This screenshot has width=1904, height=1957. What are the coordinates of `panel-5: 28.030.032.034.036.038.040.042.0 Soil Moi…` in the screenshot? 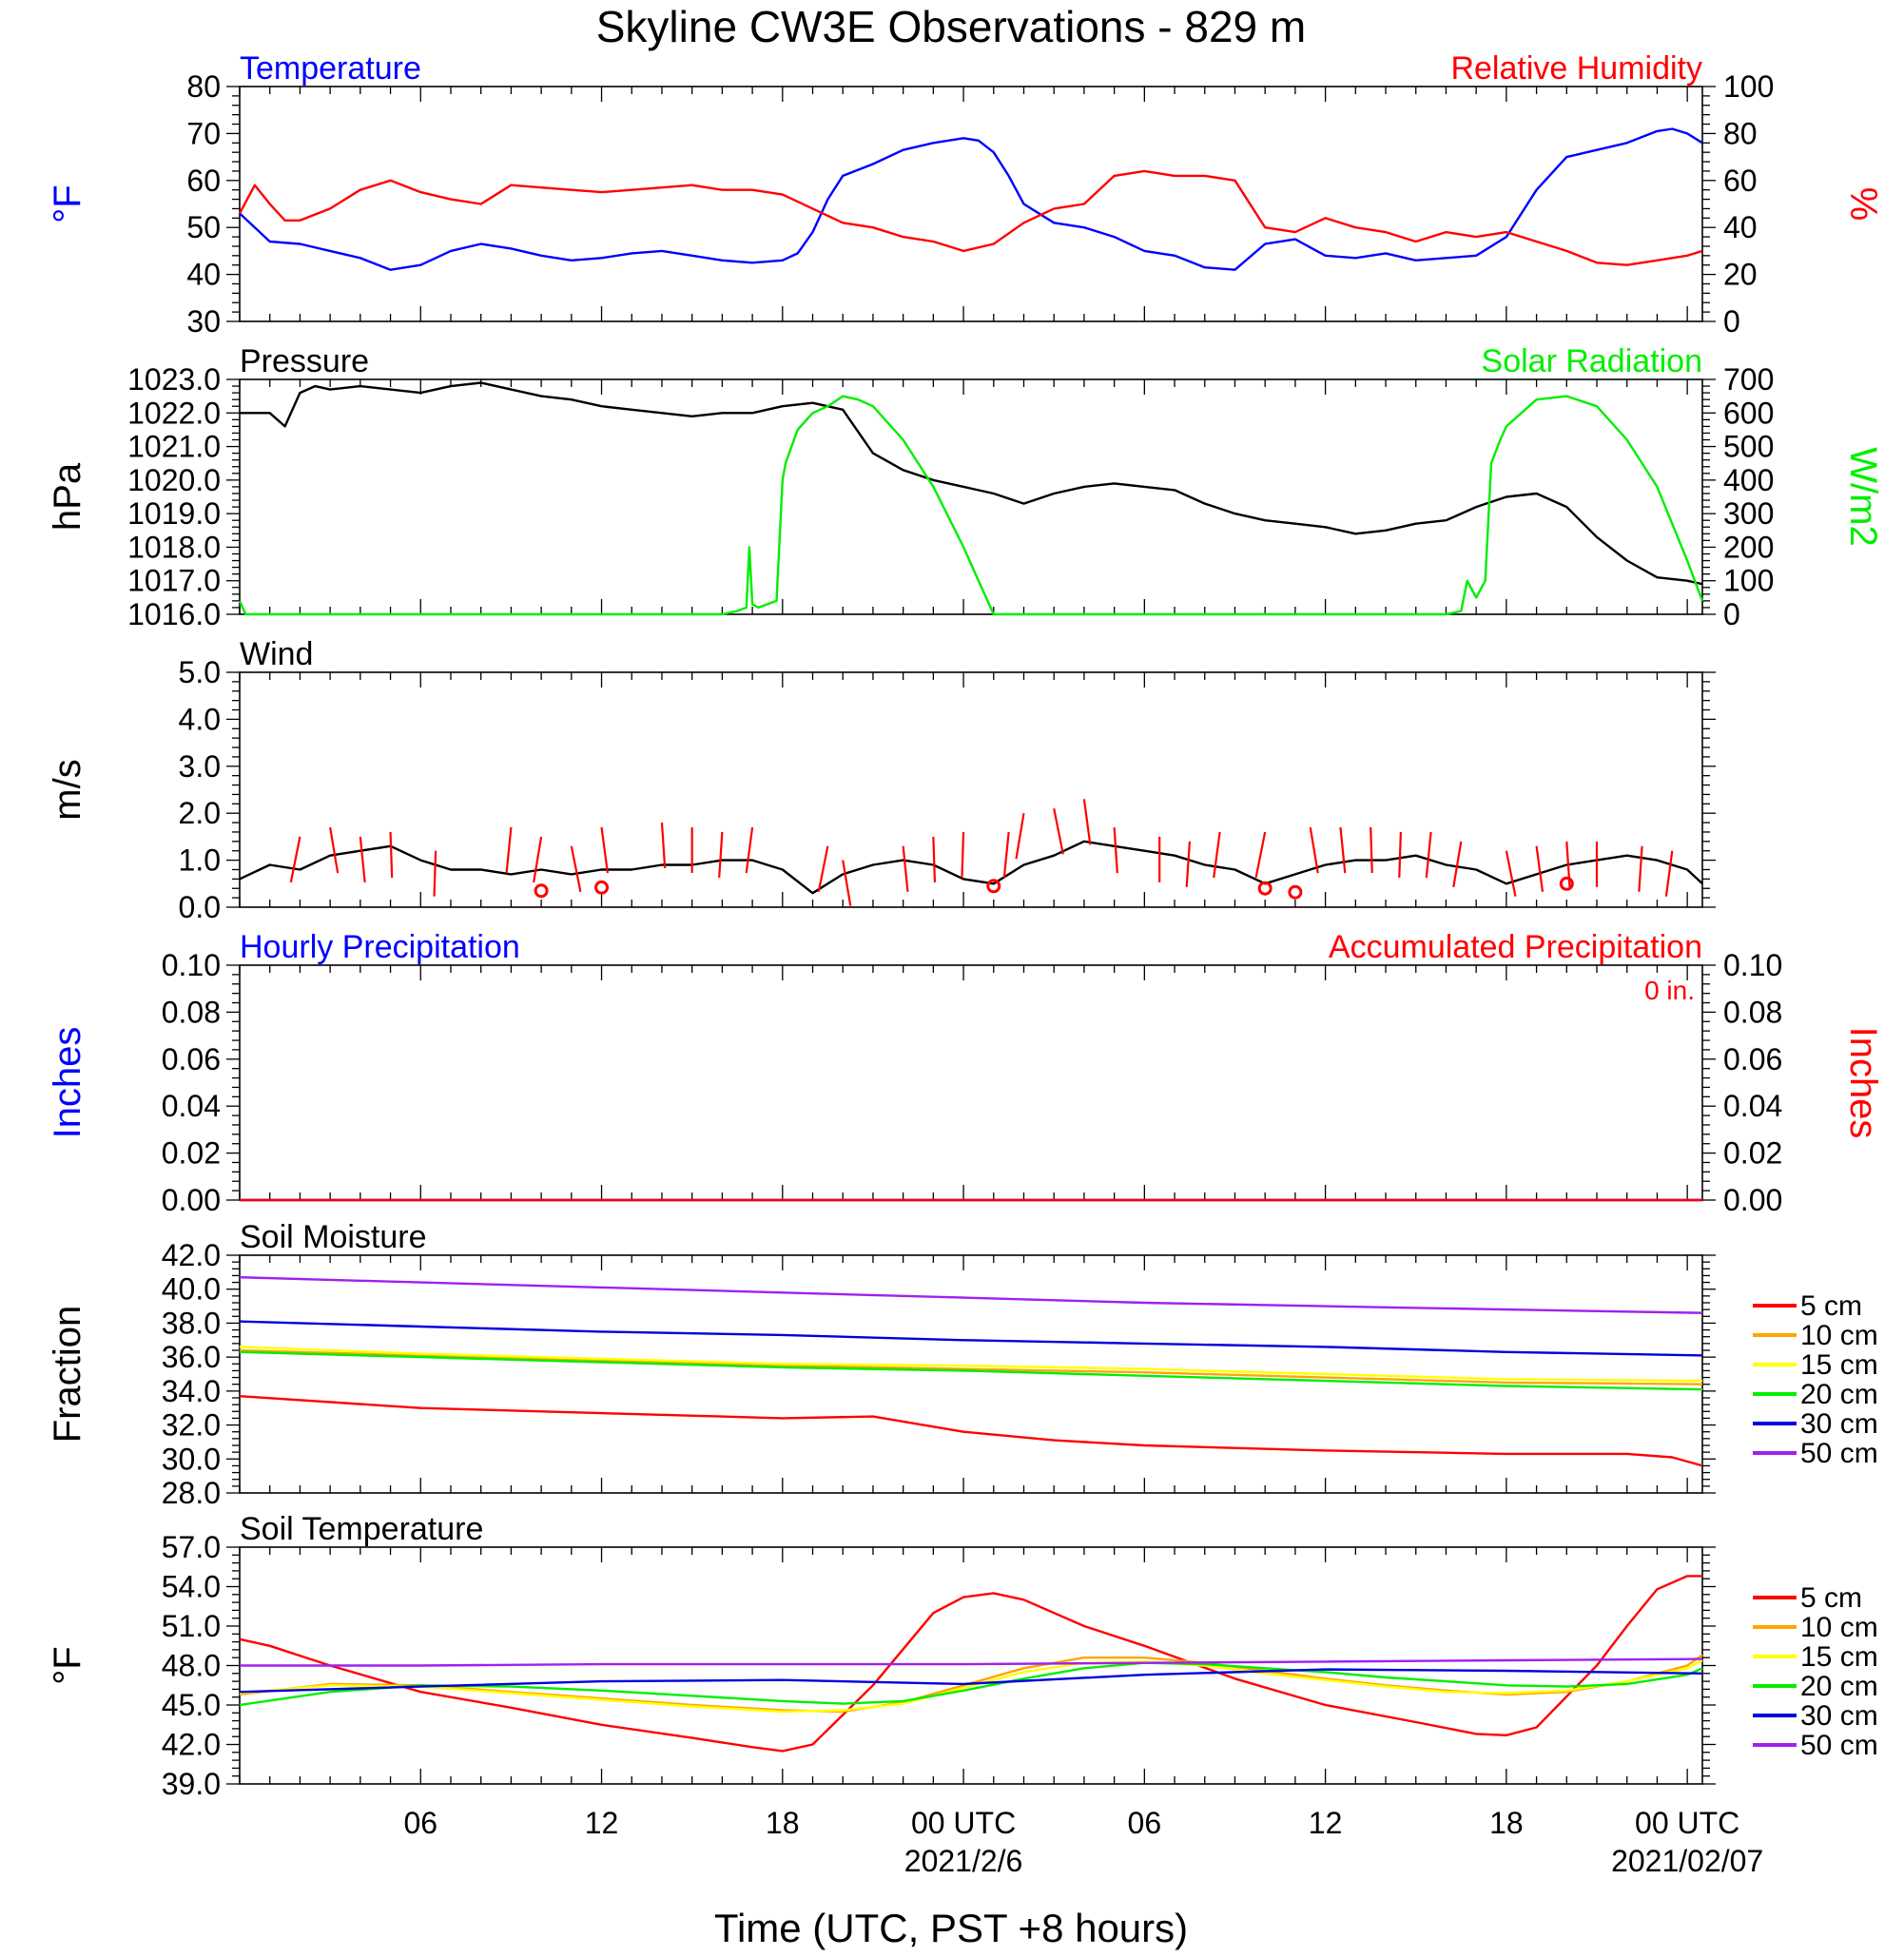 It's located at (962, 1364).